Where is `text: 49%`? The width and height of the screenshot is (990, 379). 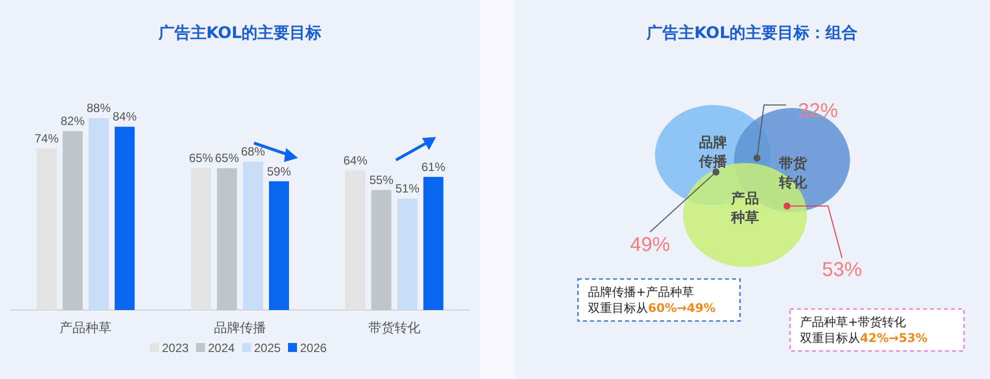 text: 49% is located at coordinates (650, 245).